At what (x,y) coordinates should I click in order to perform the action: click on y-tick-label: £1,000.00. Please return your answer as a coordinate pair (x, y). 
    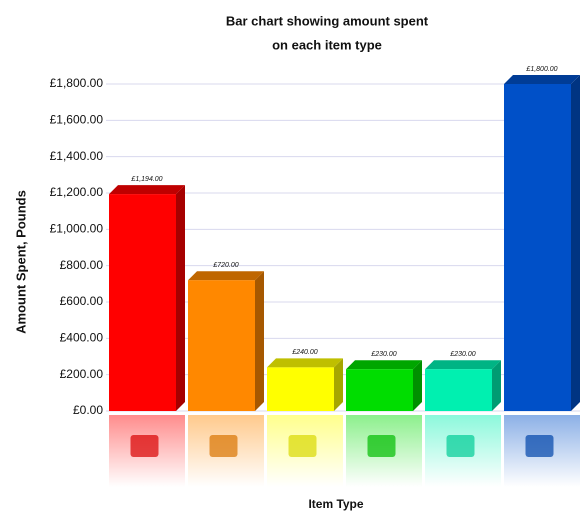
    Looking at the image, I should click on (77, 229).